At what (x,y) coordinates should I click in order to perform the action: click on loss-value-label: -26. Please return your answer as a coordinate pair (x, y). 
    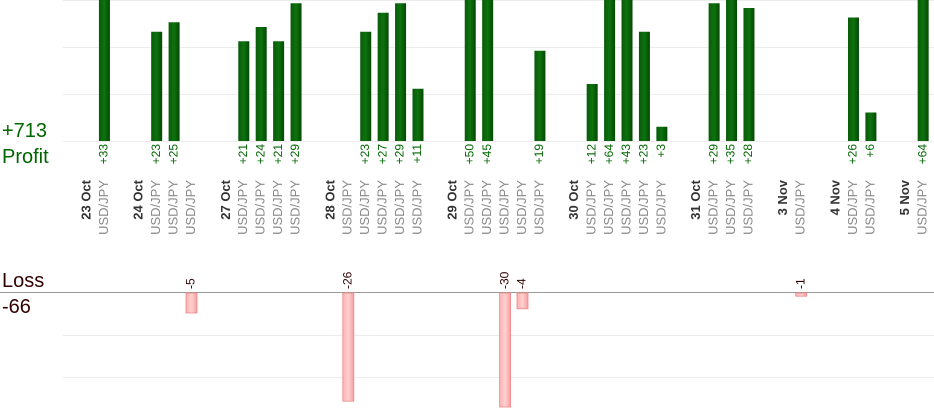
    Looking at the image, I should click on (347, 280).